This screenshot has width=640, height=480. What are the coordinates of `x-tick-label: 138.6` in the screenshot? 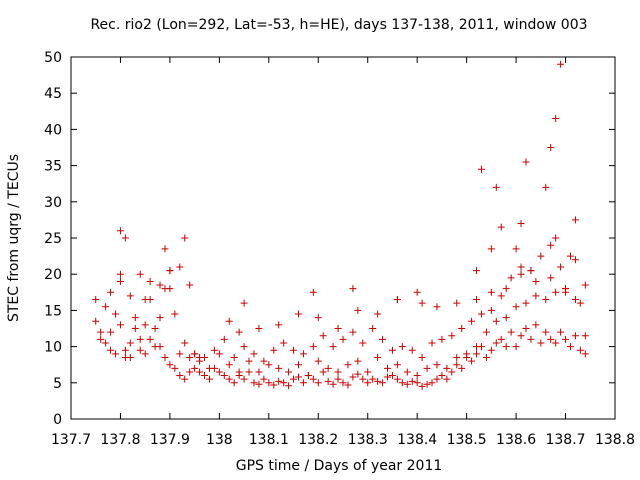 It's located at (516, 440).